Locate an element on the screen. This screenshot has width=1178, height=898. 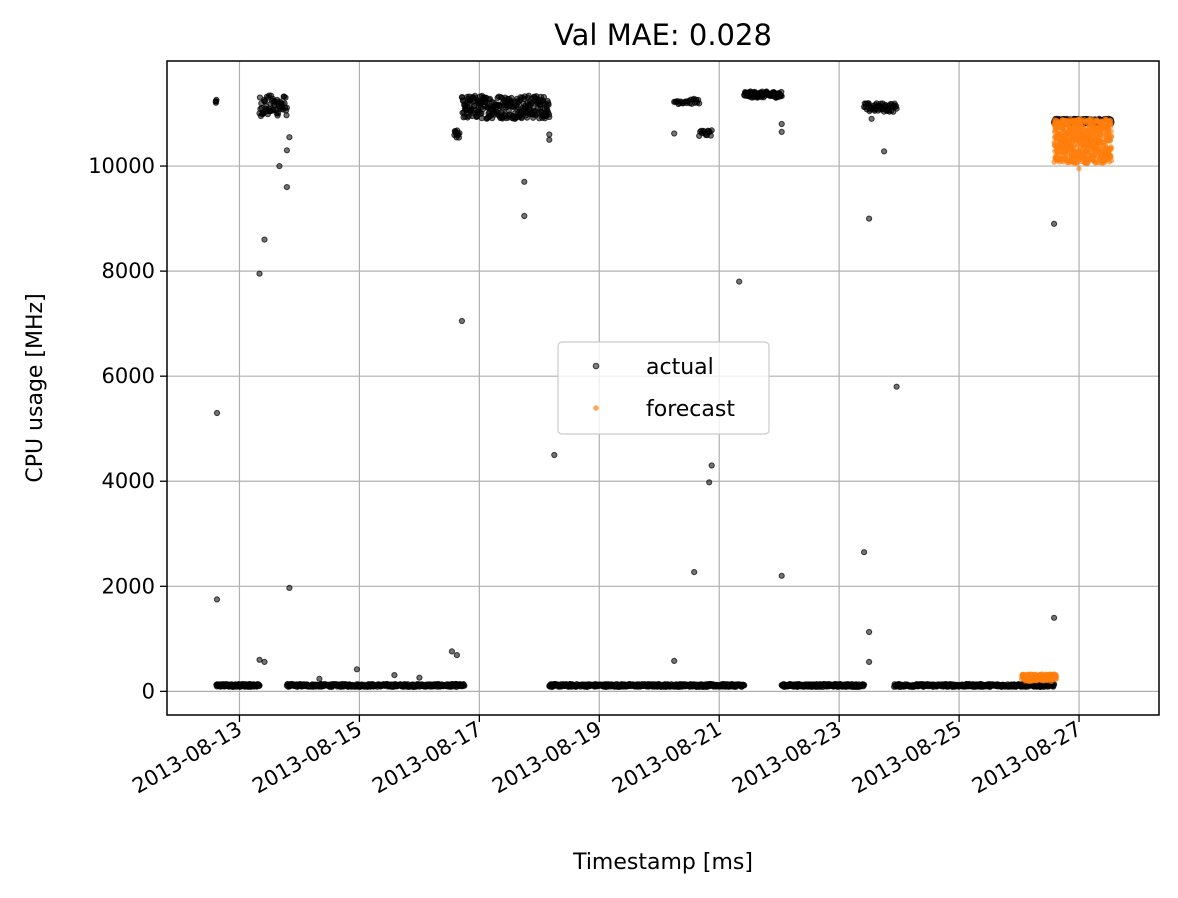
y-axis: 0 2000 4000 6000 8000 10000 is located at coordinates (127, 428).